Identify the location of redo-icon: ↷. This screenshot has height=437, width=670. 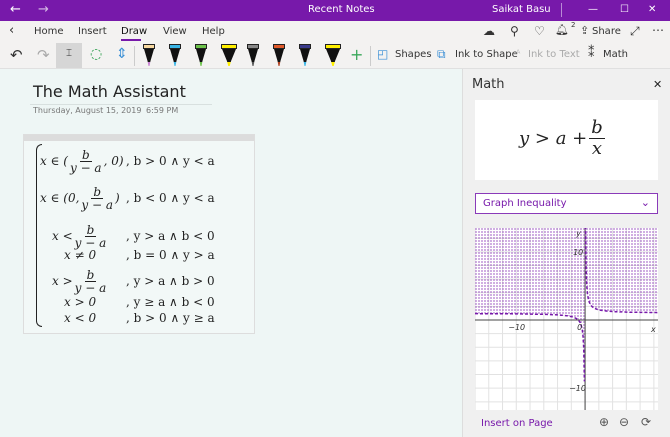
(43, 55).